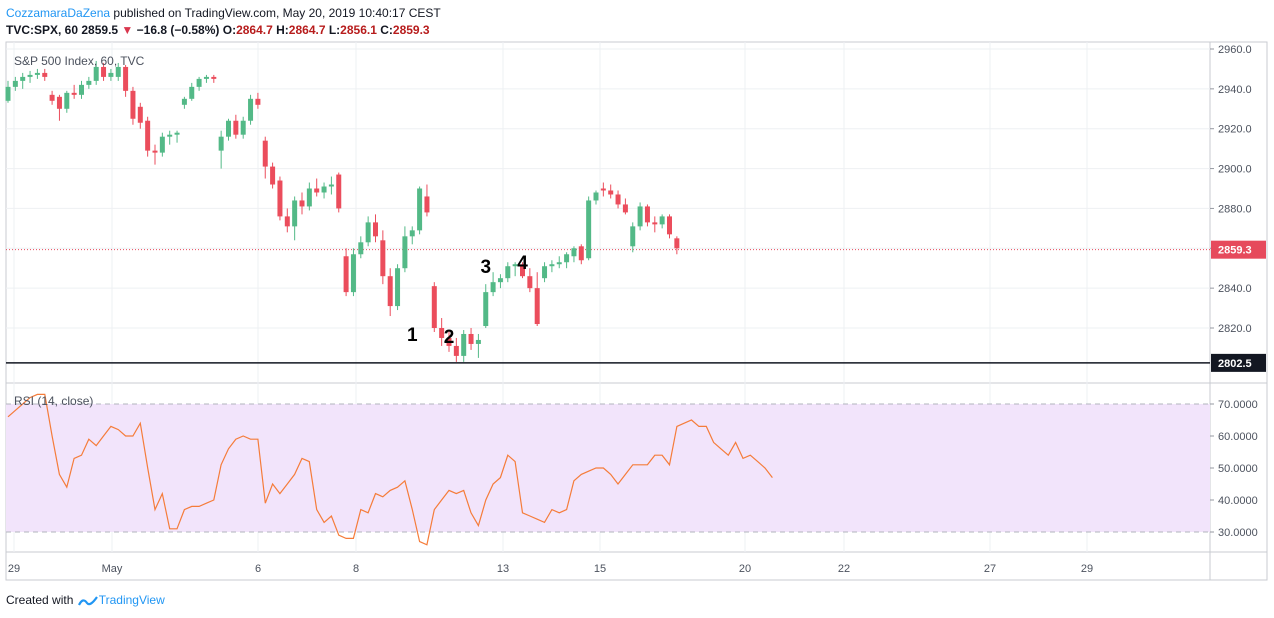 The width and height of the screenshot is (1274, 618). I want to click on rsi-tick-label: 40.0000, so click(1238, 501).